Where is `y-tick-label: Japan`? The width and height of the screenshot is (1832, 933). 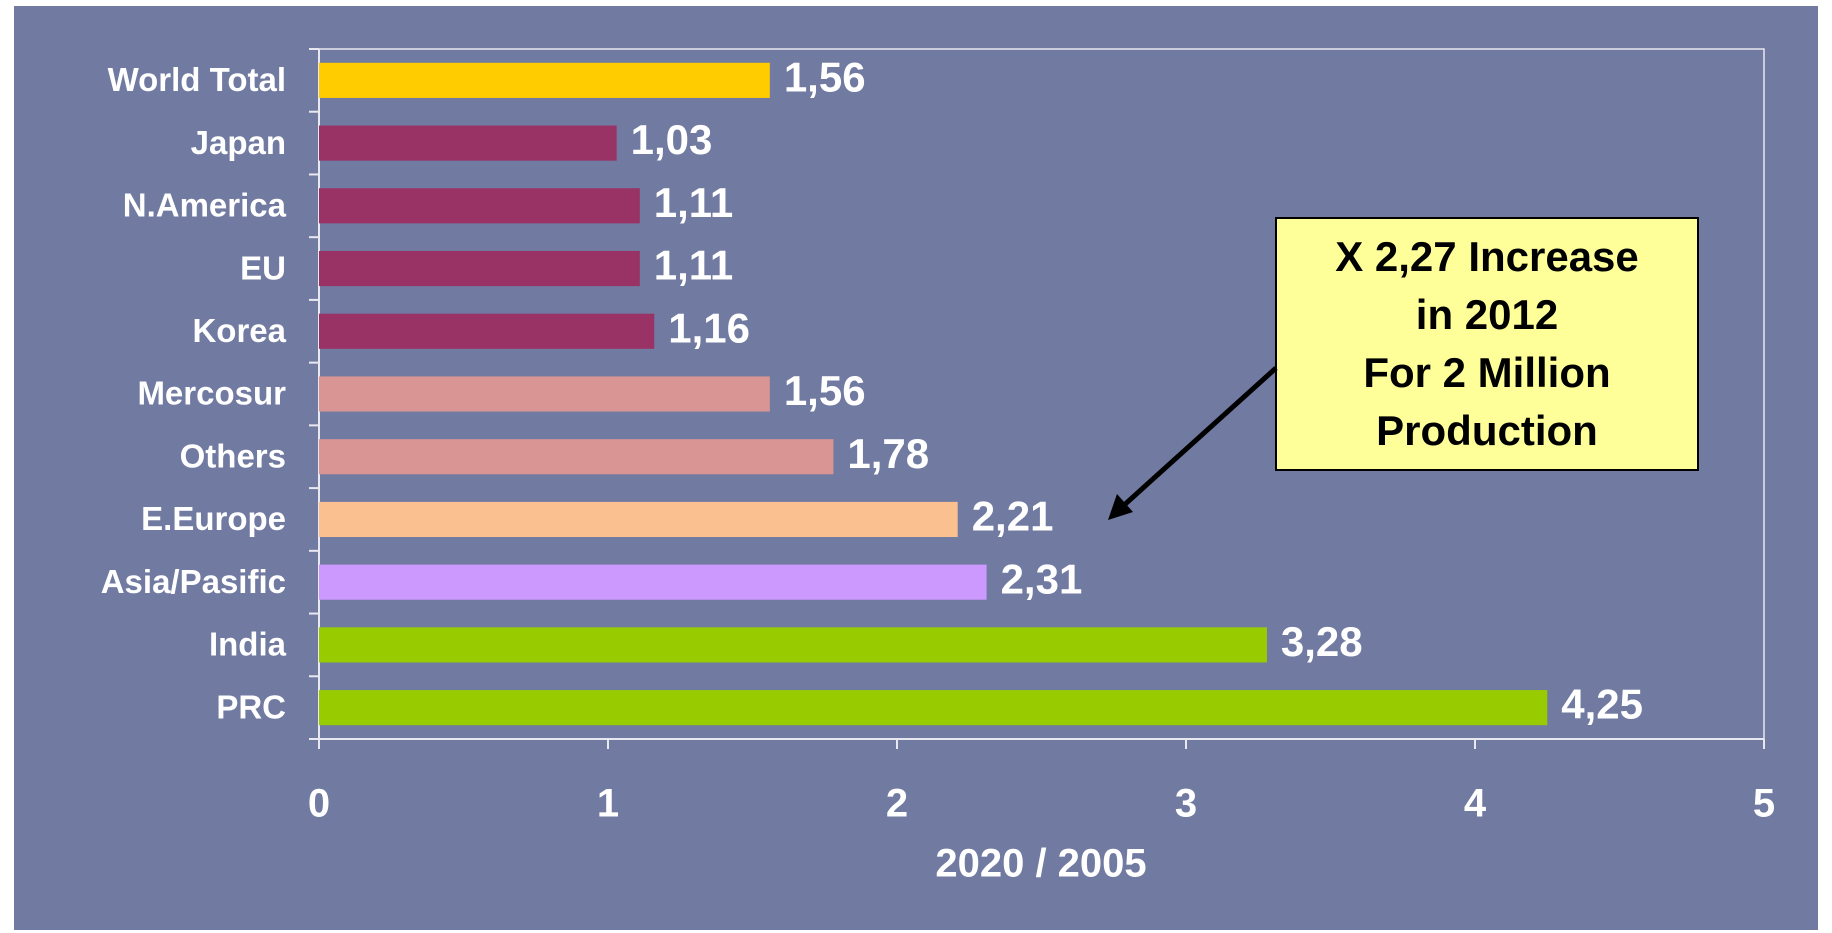 y-tick-label: Japan is located at coordinates (238, 142).